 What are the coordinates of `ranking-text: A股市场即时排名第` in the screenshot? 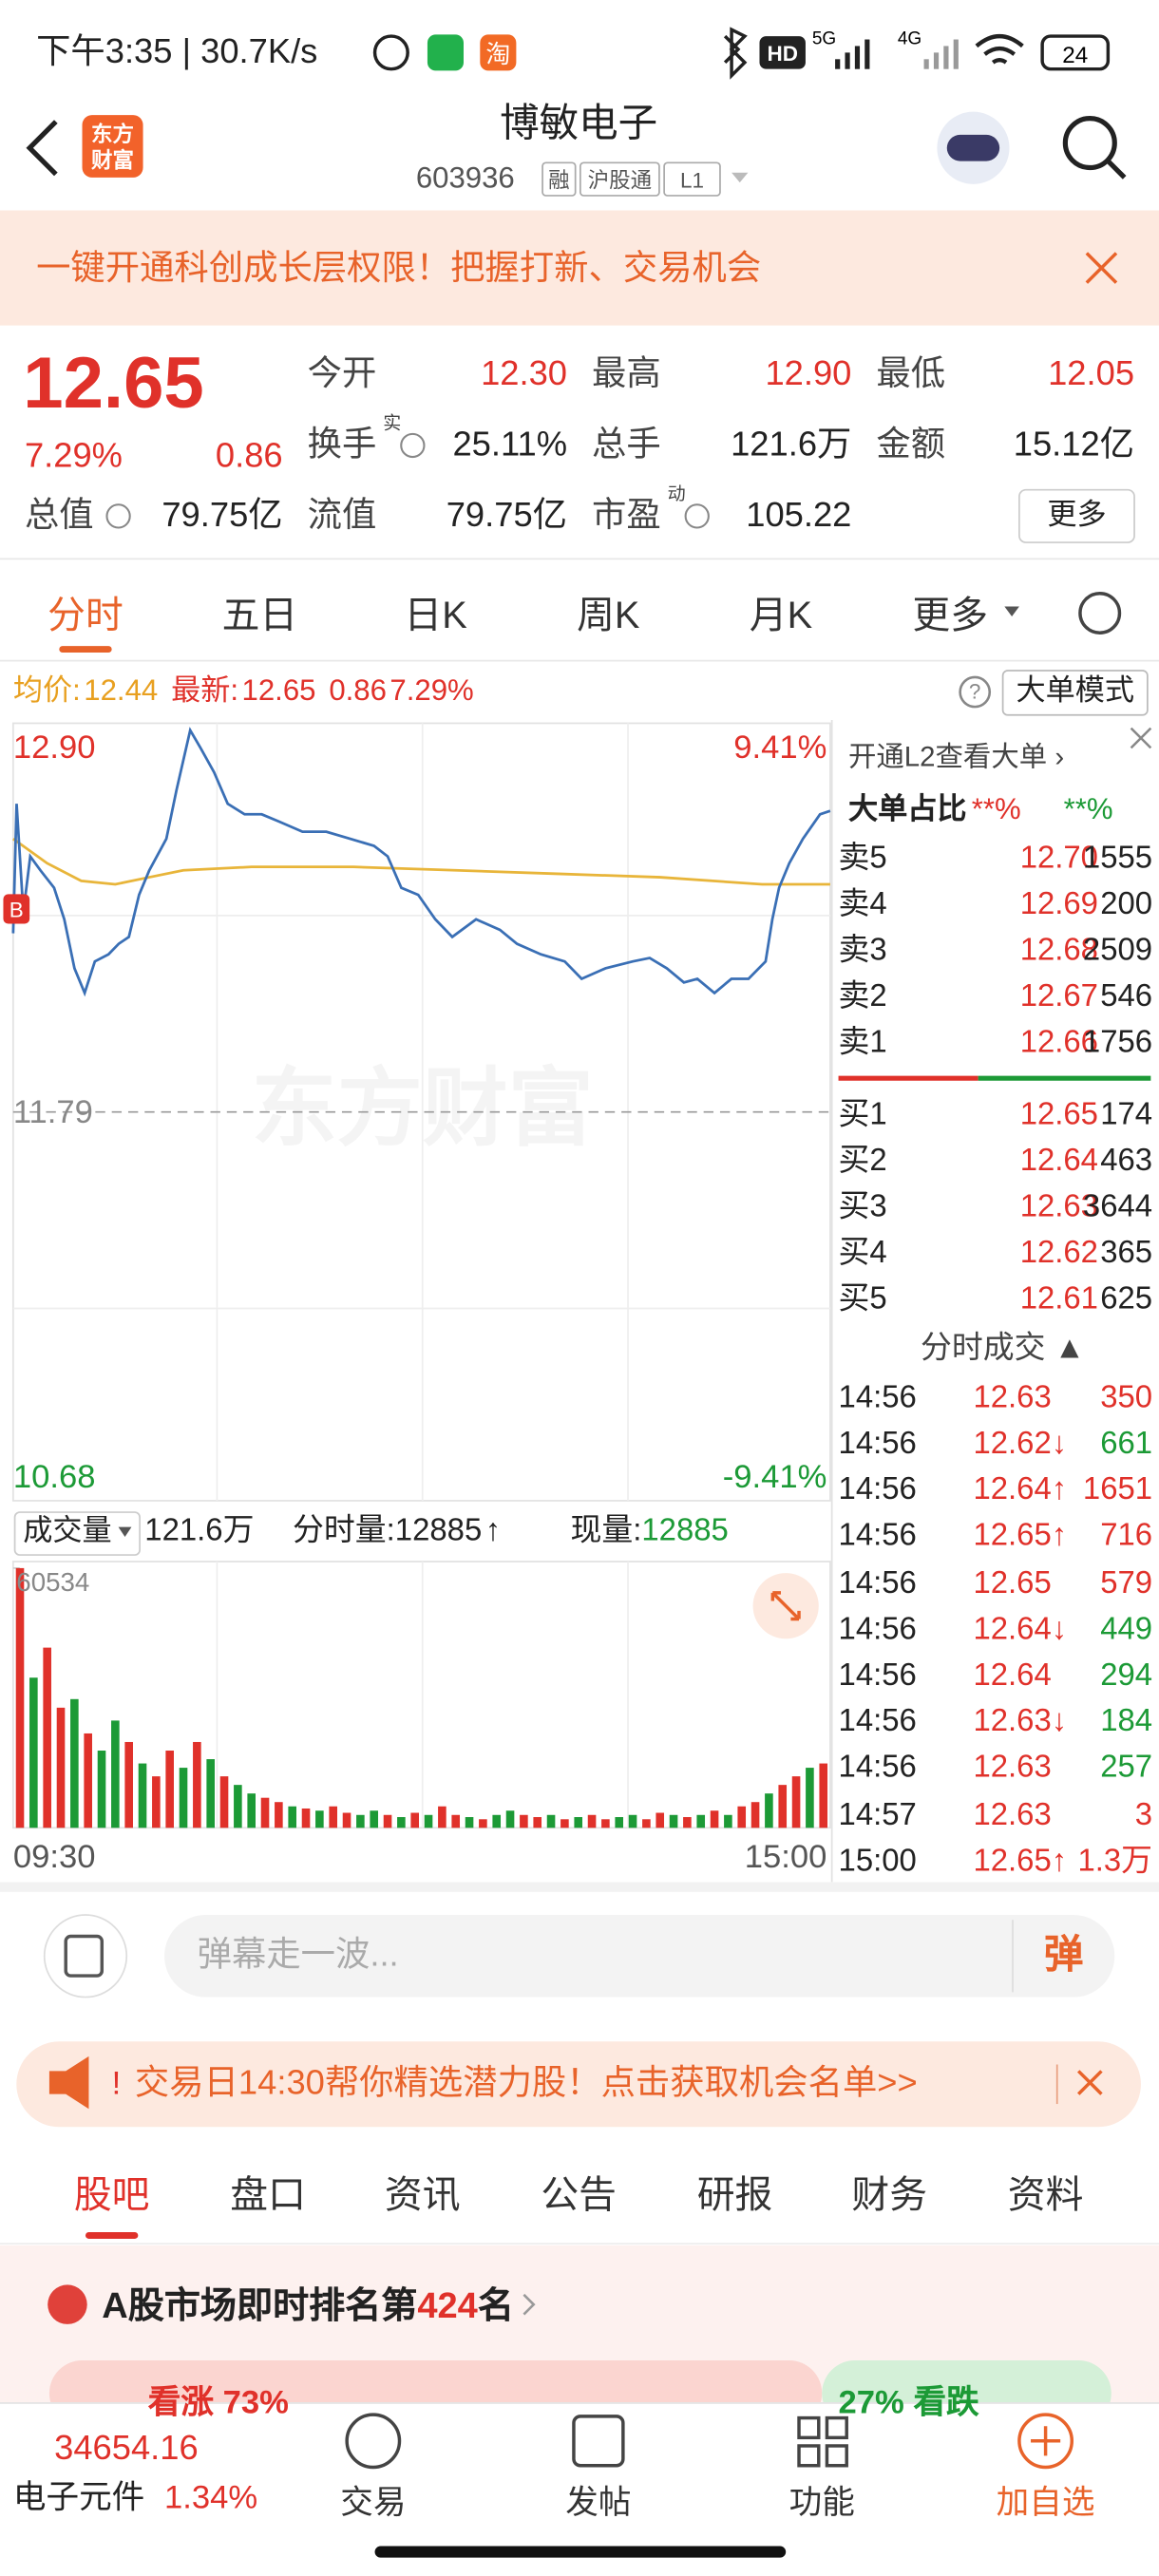 It's located at (260, 2304).